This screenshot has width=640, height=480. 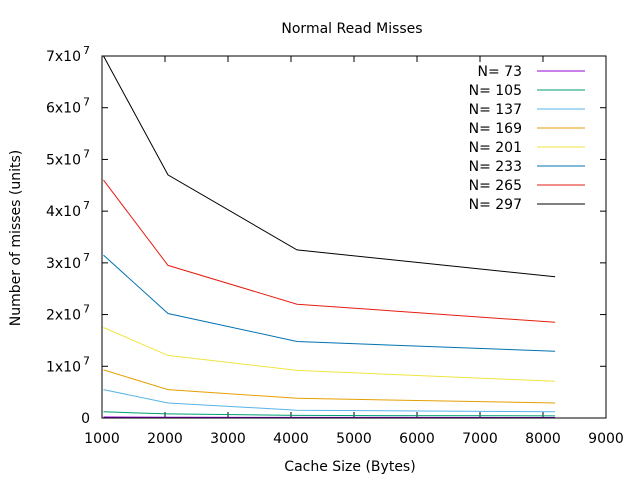 I want to click on y-tick-label: 3x10 7, so click(x=68, y=261).